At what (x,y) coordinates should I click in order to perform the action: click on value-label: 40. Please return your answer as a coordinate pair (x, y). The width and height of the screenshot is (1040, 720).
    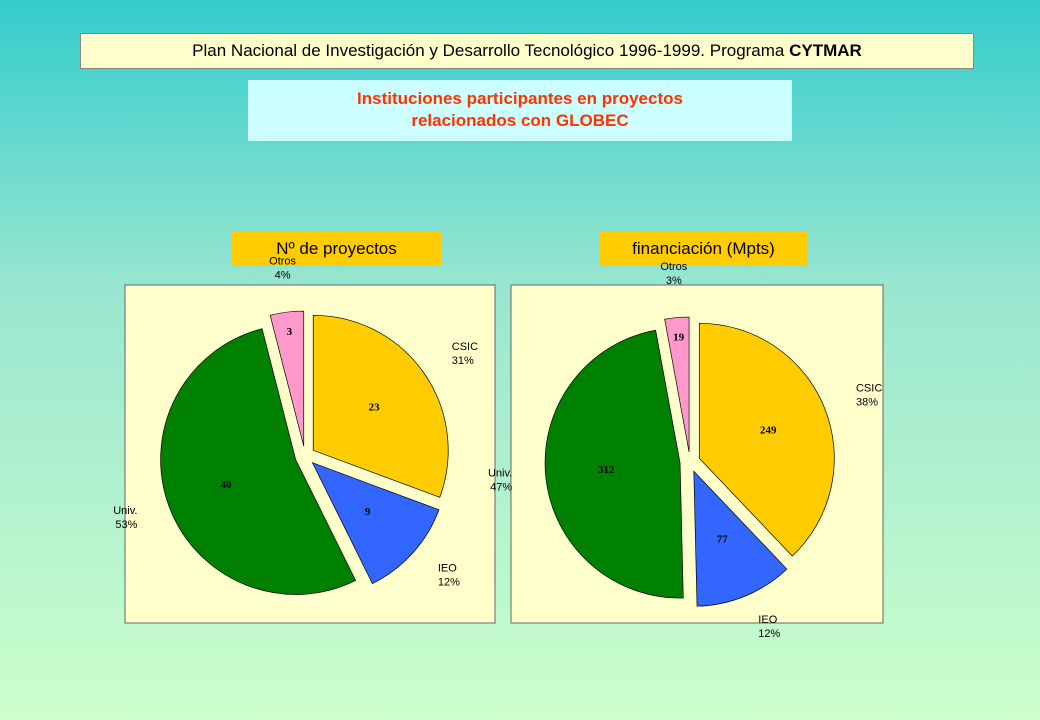
    Looking at the image, I should click on (227, 485).